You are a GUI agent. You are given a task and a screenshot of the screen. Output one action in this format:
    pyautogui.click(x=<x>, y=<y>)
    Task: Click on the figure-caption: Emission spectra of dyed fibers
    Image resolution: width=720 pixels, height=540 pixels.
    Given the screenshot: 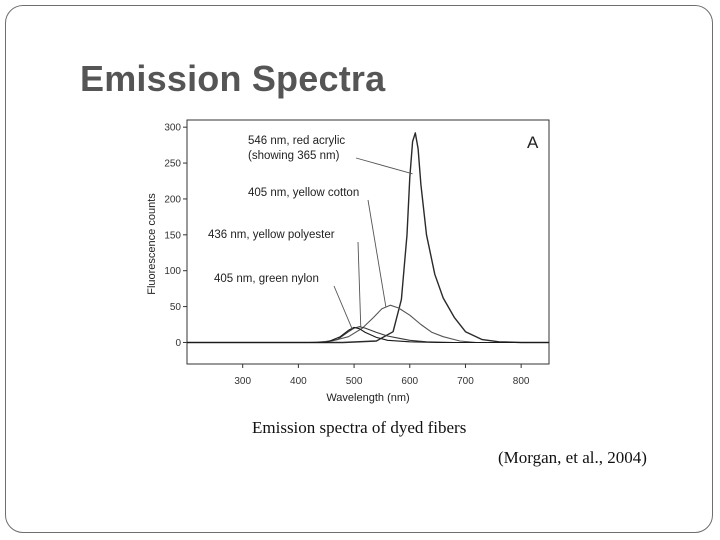 What is the action you would take?
    pyautogui.click(x=359, y=427)
    